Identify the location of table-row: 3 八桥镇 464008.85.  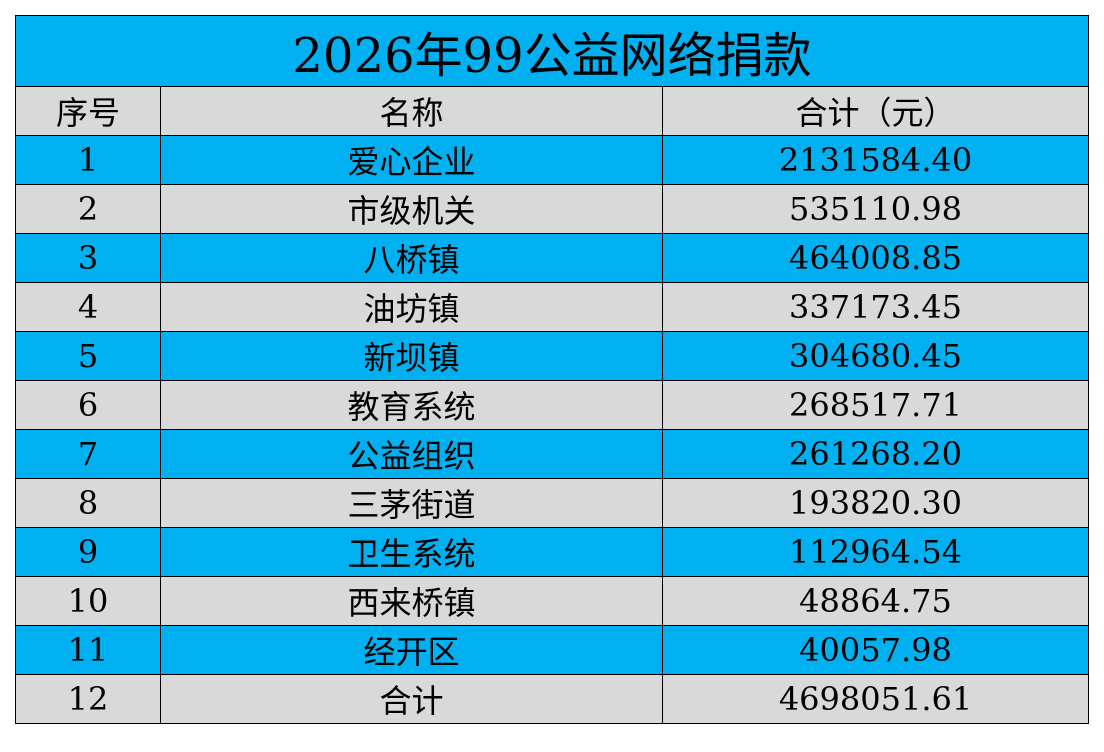
(552, 258).